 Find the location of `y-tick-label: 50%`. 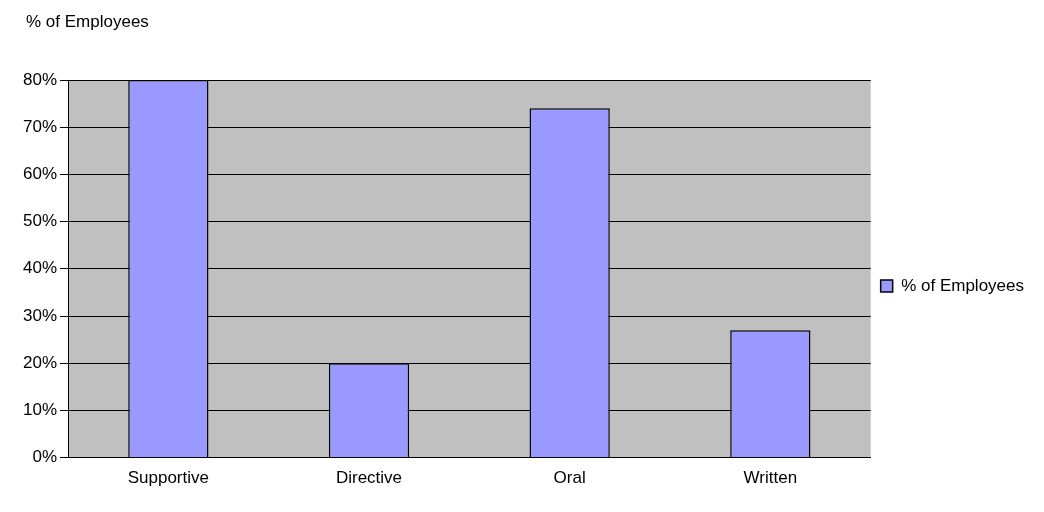

y-tick-label: 50% is located at coordinates (40, 221).